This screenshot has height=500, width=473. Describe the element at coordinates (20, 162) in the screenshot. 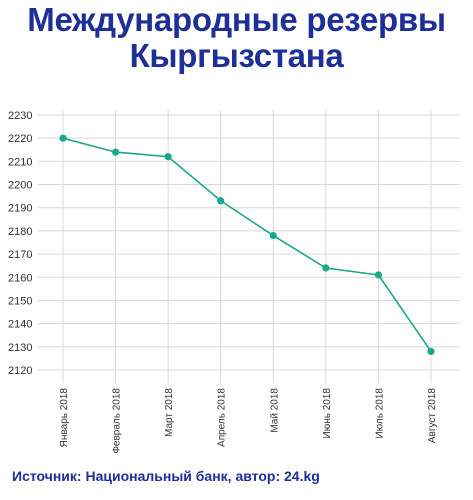

I see `y-tick-label: 2210` at that location.